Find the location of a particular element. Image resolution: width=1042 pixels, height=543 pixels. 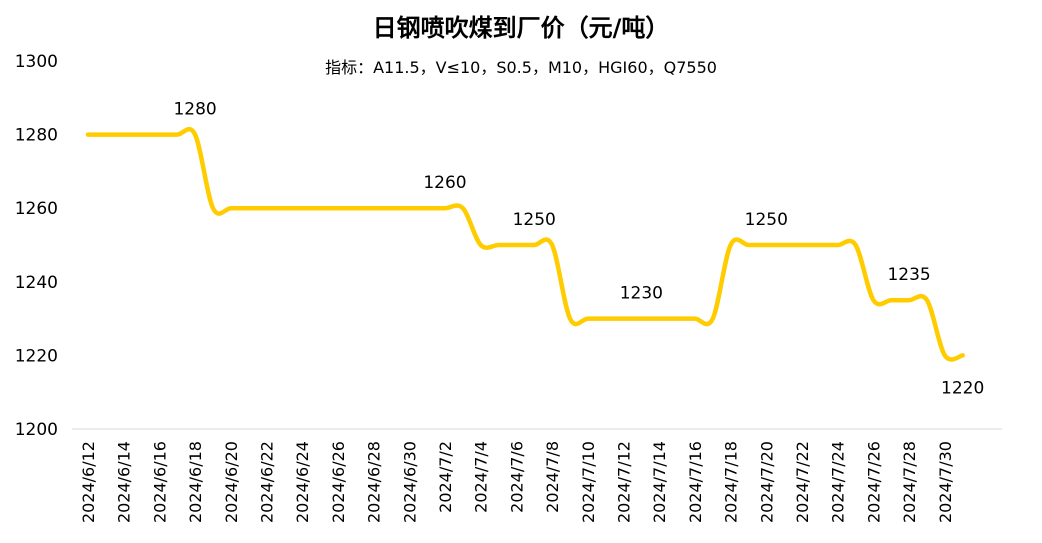

x-tick-label: 2024/7/26 is located at coordinates (873, 482).